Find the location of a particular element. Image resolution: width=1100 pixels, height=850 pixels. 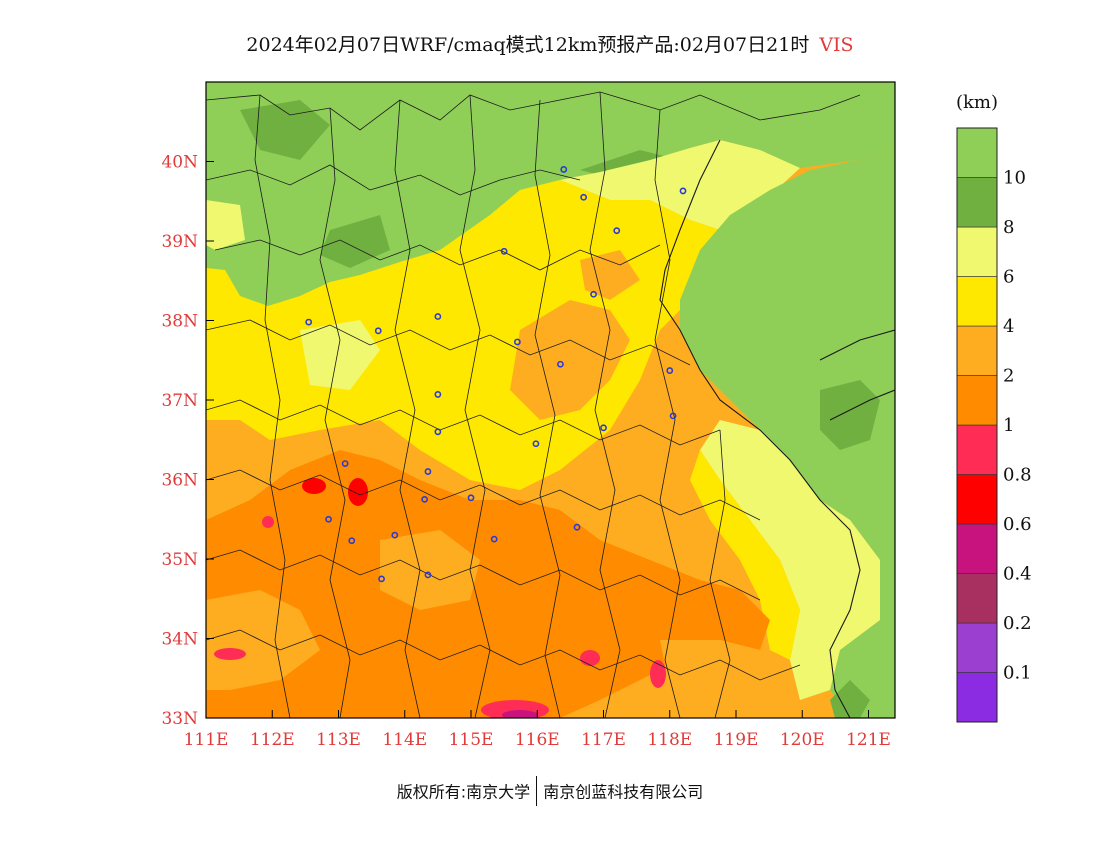

coastline is located at coordinates (857, 375).